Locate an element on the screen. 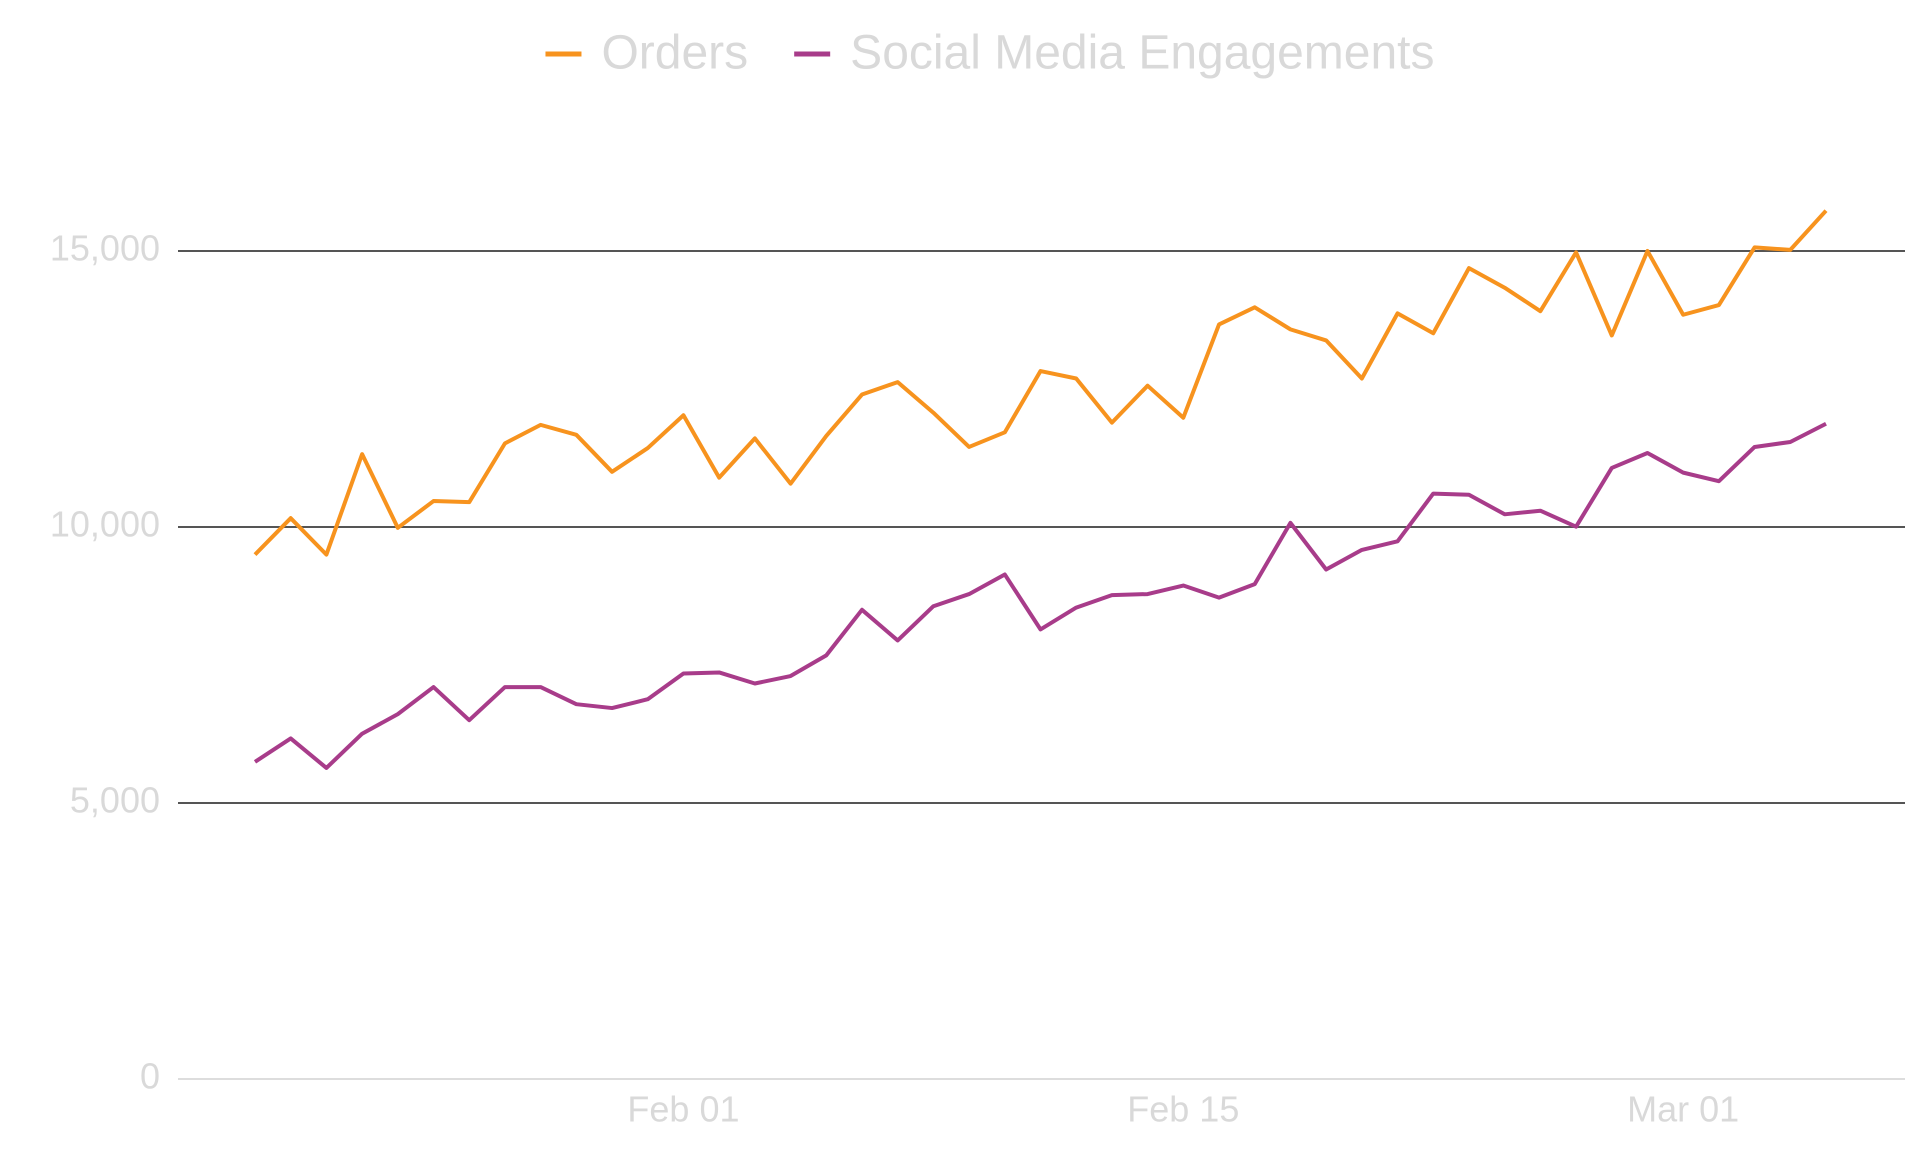 This screenshot has height=1152, width=1920. x-tick-label: Feb 15 is located at coordinates (1183, 1109).